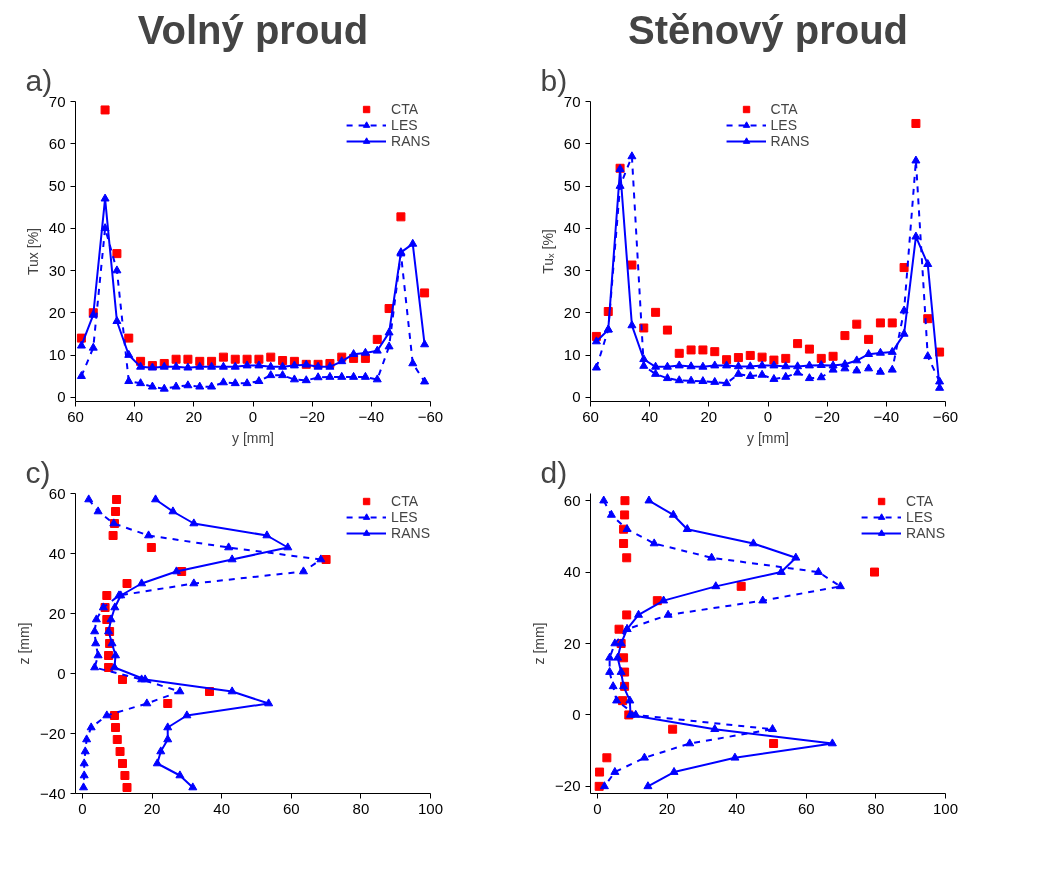 This screenshot has width=1043, height=879. Describe the element at coordinates (547, 251) in the screenshot. I see `y-axis-title: Tuₓ [%]` at that location.